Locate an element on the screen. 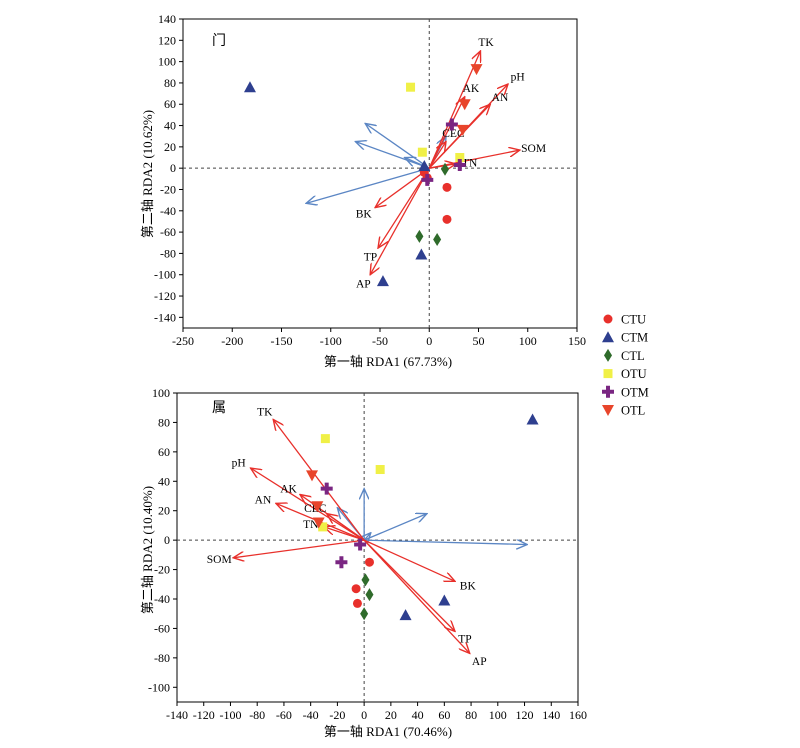 This screenshot has width=800, height=748. env-vector-som is located at coordinates (299, 548).